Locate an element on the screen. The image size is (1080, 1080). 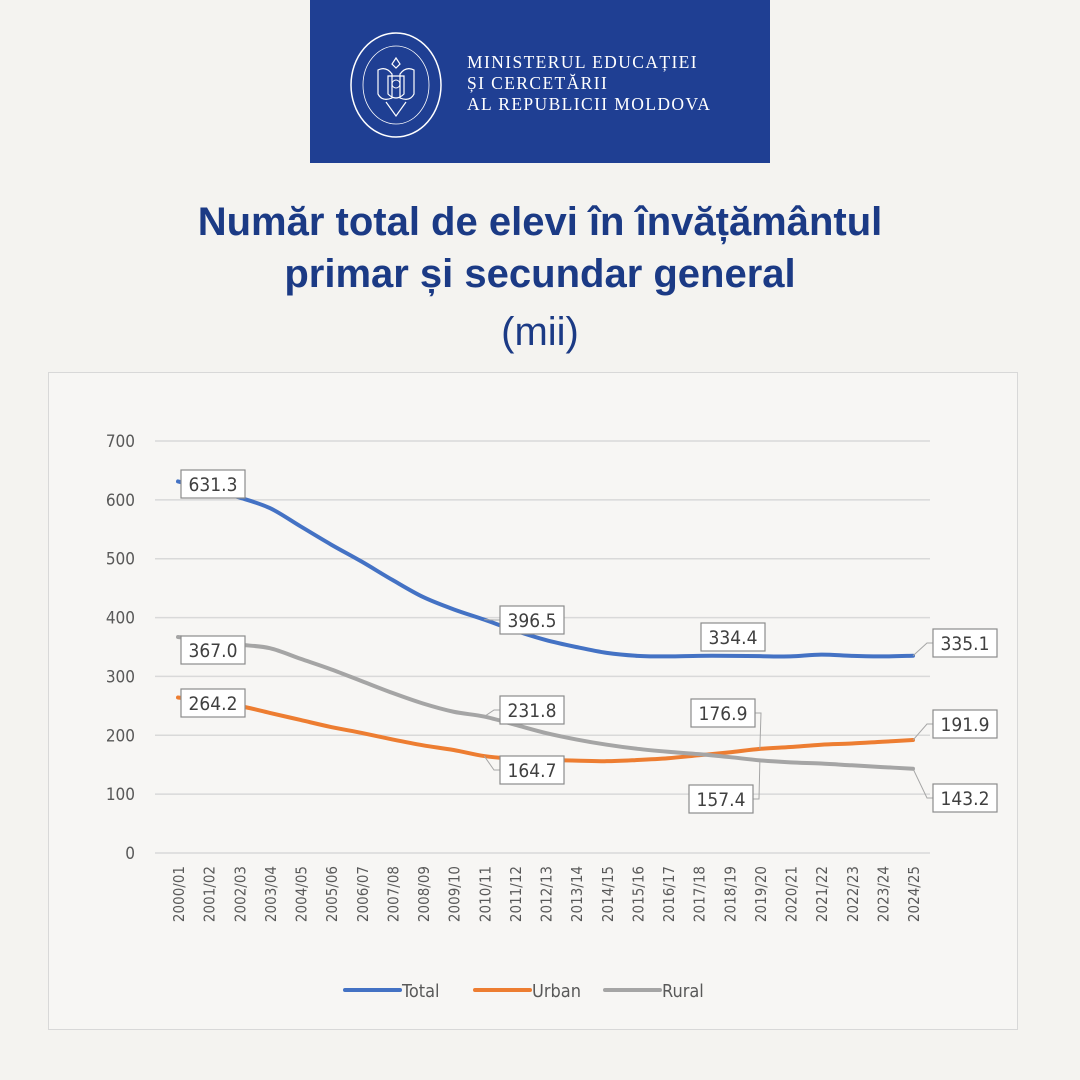
x-tick-label: 2015/16 is located at coordinates (638, 894).